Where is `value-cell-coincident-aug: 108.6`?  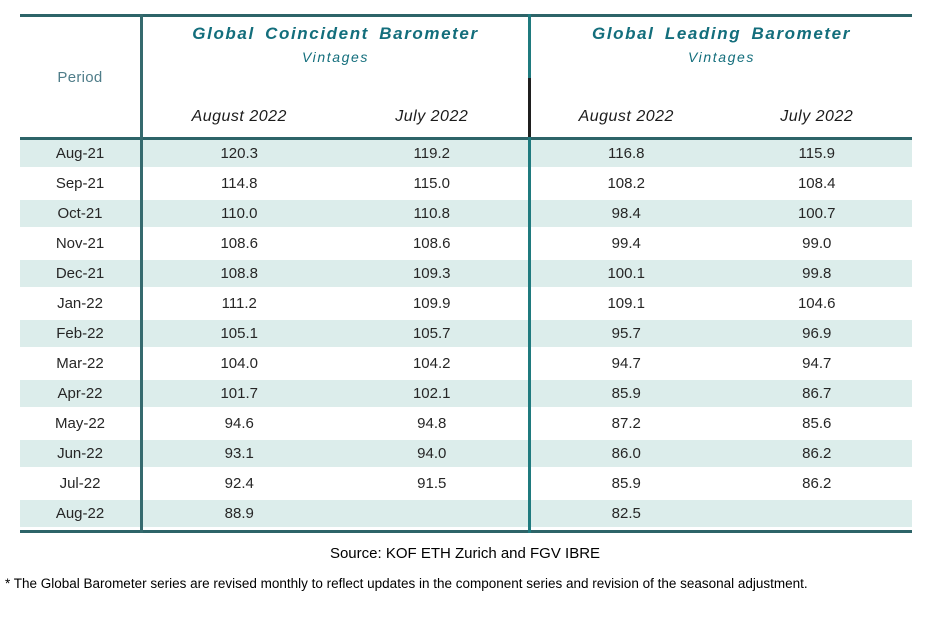
value-cell-coincident-aug: 108.6 is located at coordinates (239, 243).